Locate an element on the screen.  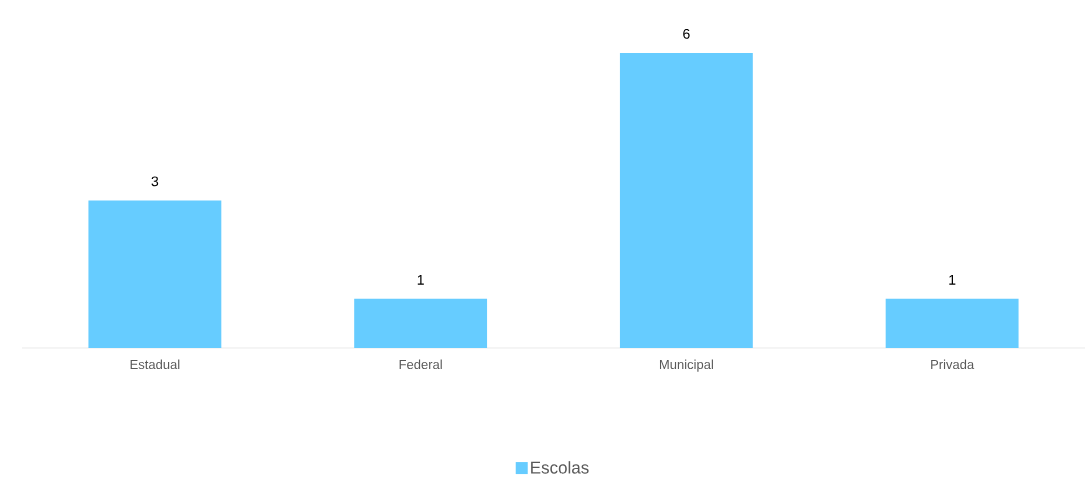
data-label: 3 is located at coordinates (155, 181).